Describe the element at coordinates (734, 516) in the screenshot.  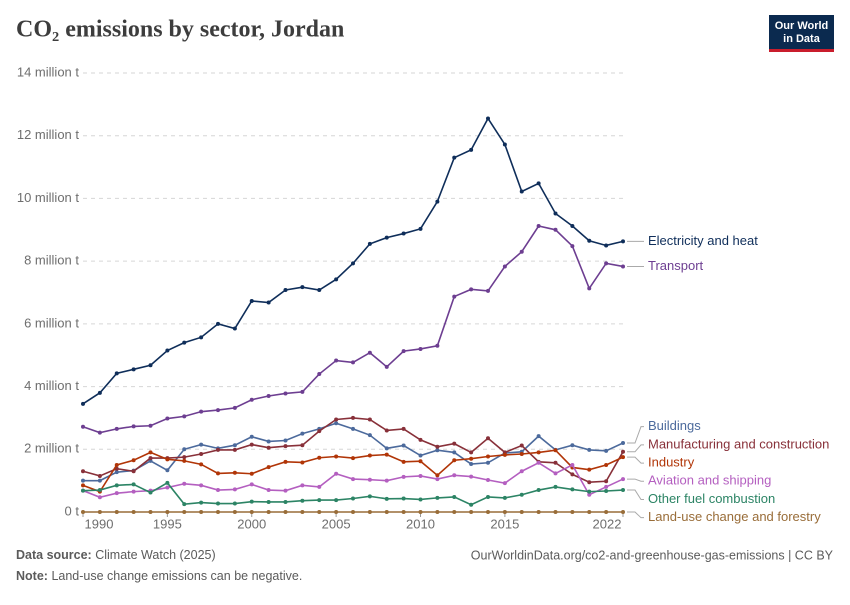
I see `legend-label: Land-use change and forestry` at that location.